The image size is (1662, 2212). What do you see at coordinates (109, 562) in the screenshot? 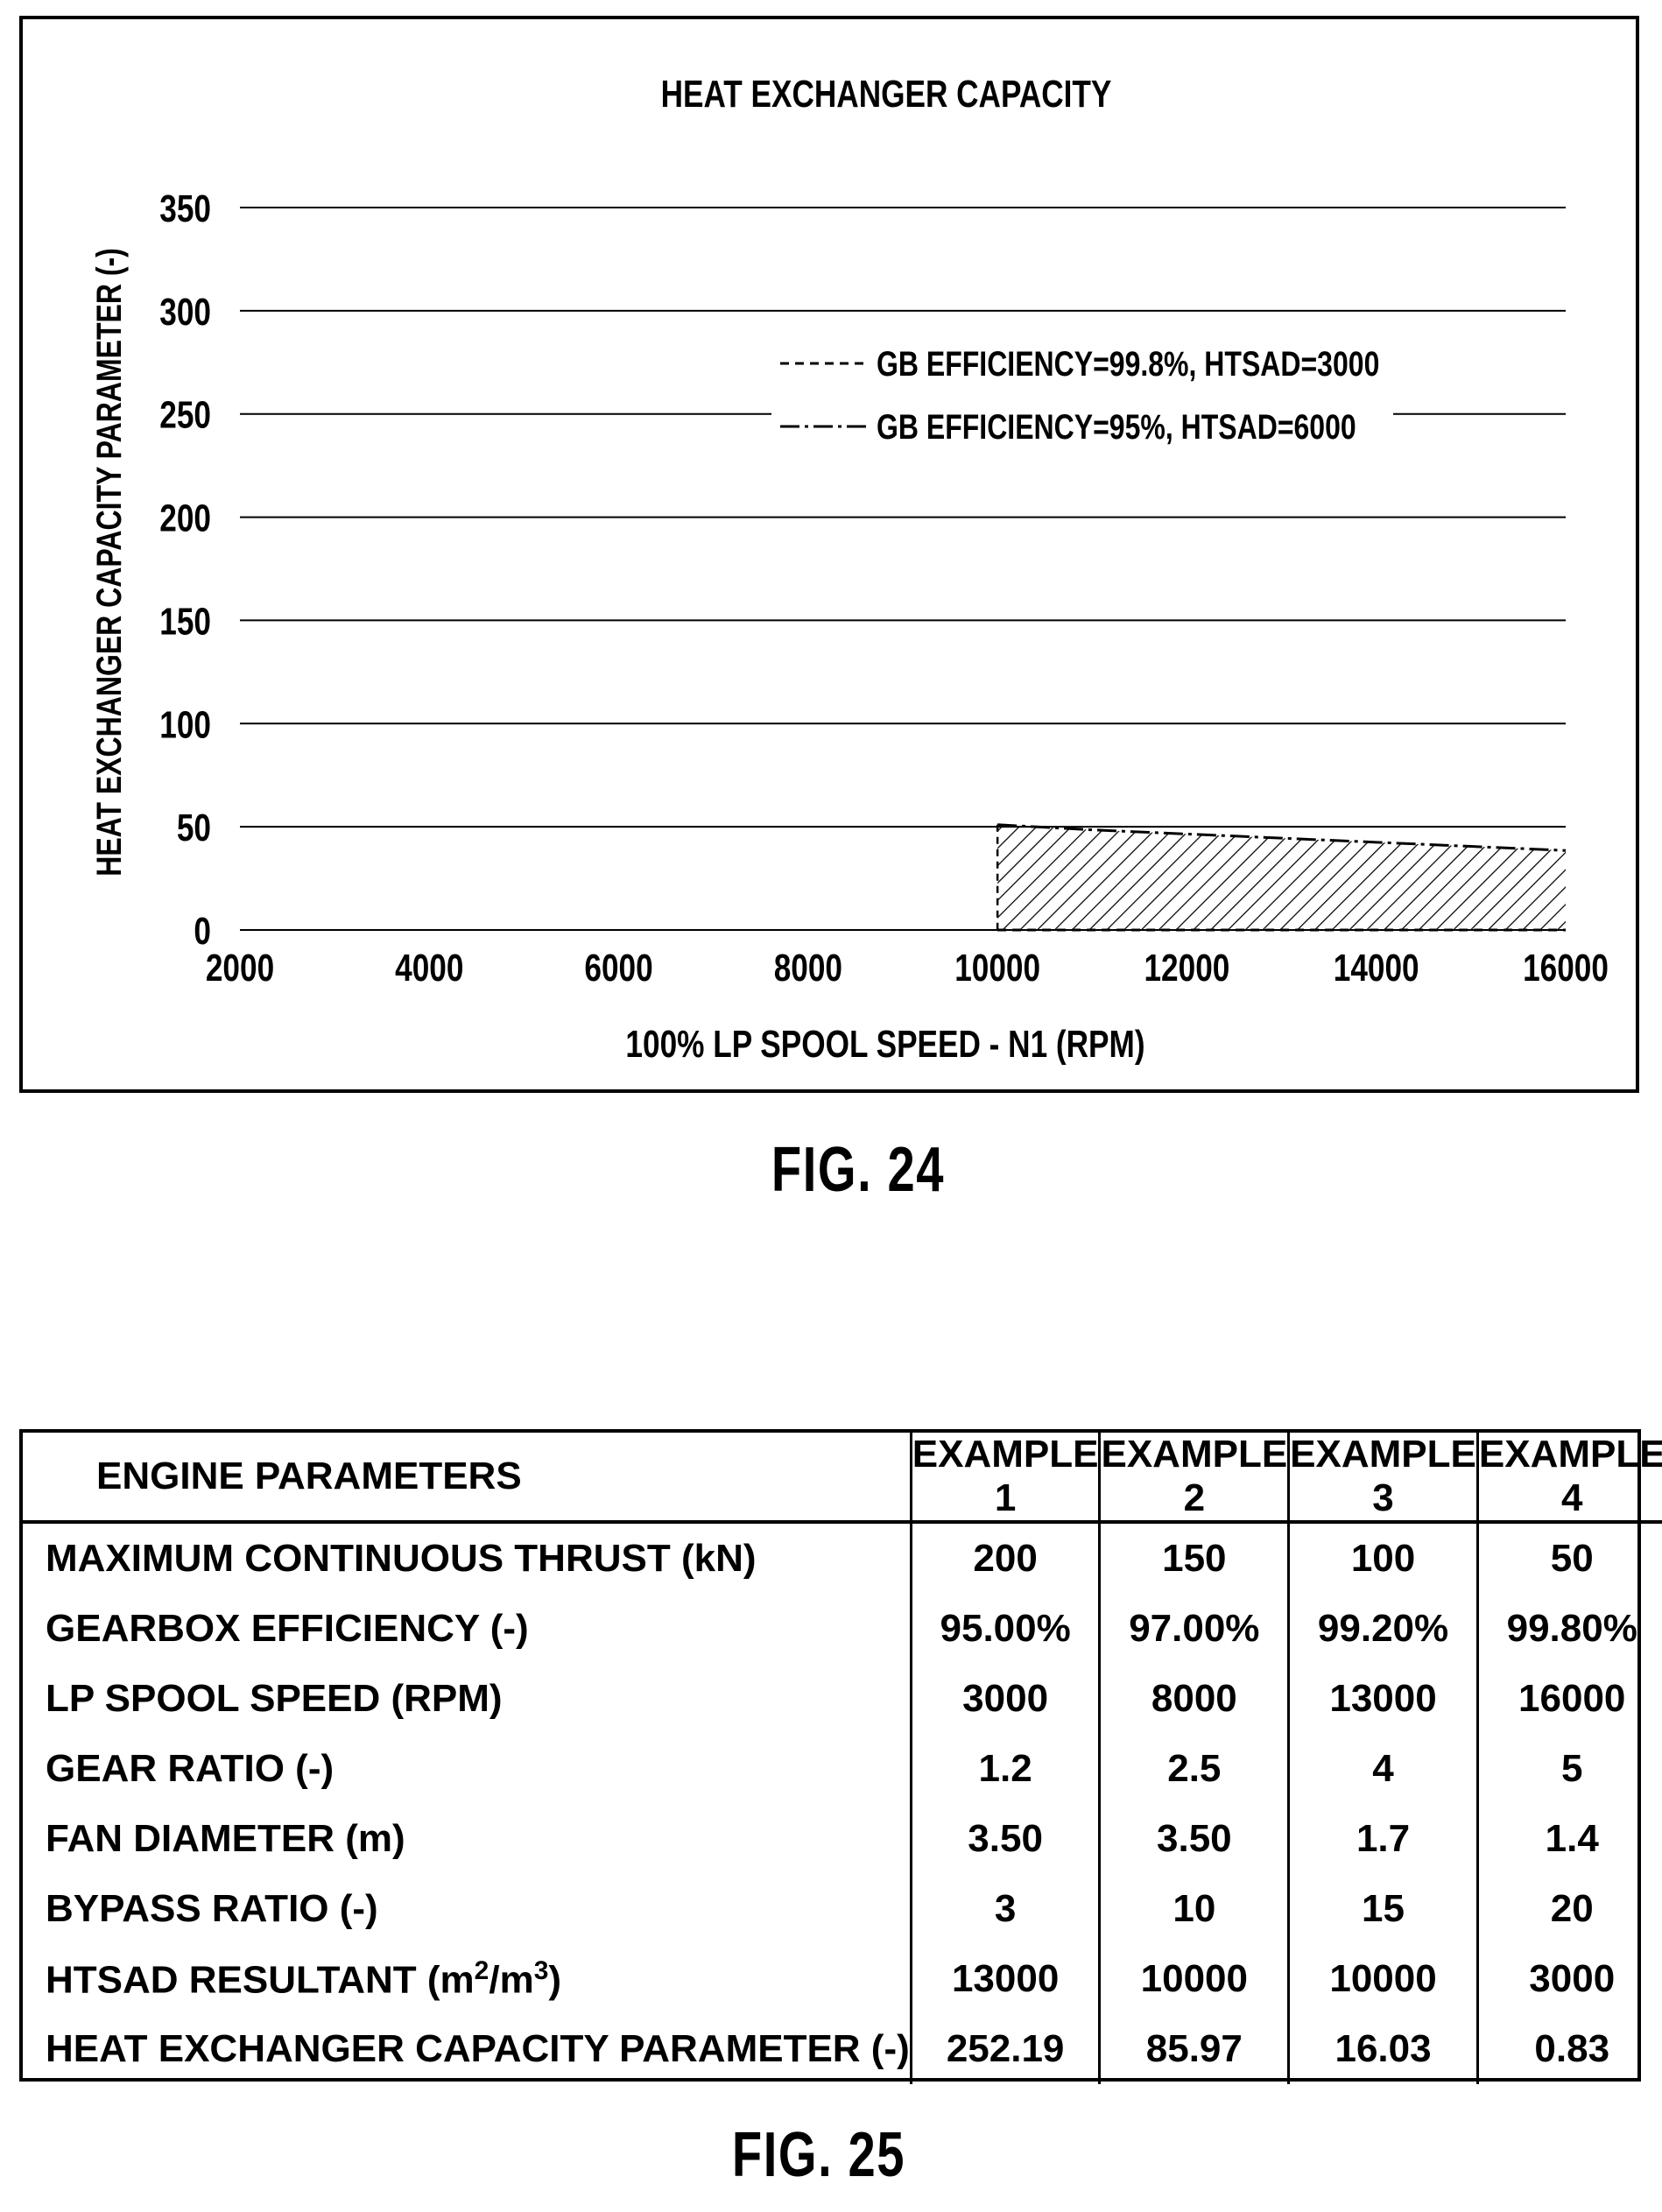
I see `y-axis-label: HEAT EXCHANGER CAPACITY PARAMETER (-)` at bounding box center [109, 562].